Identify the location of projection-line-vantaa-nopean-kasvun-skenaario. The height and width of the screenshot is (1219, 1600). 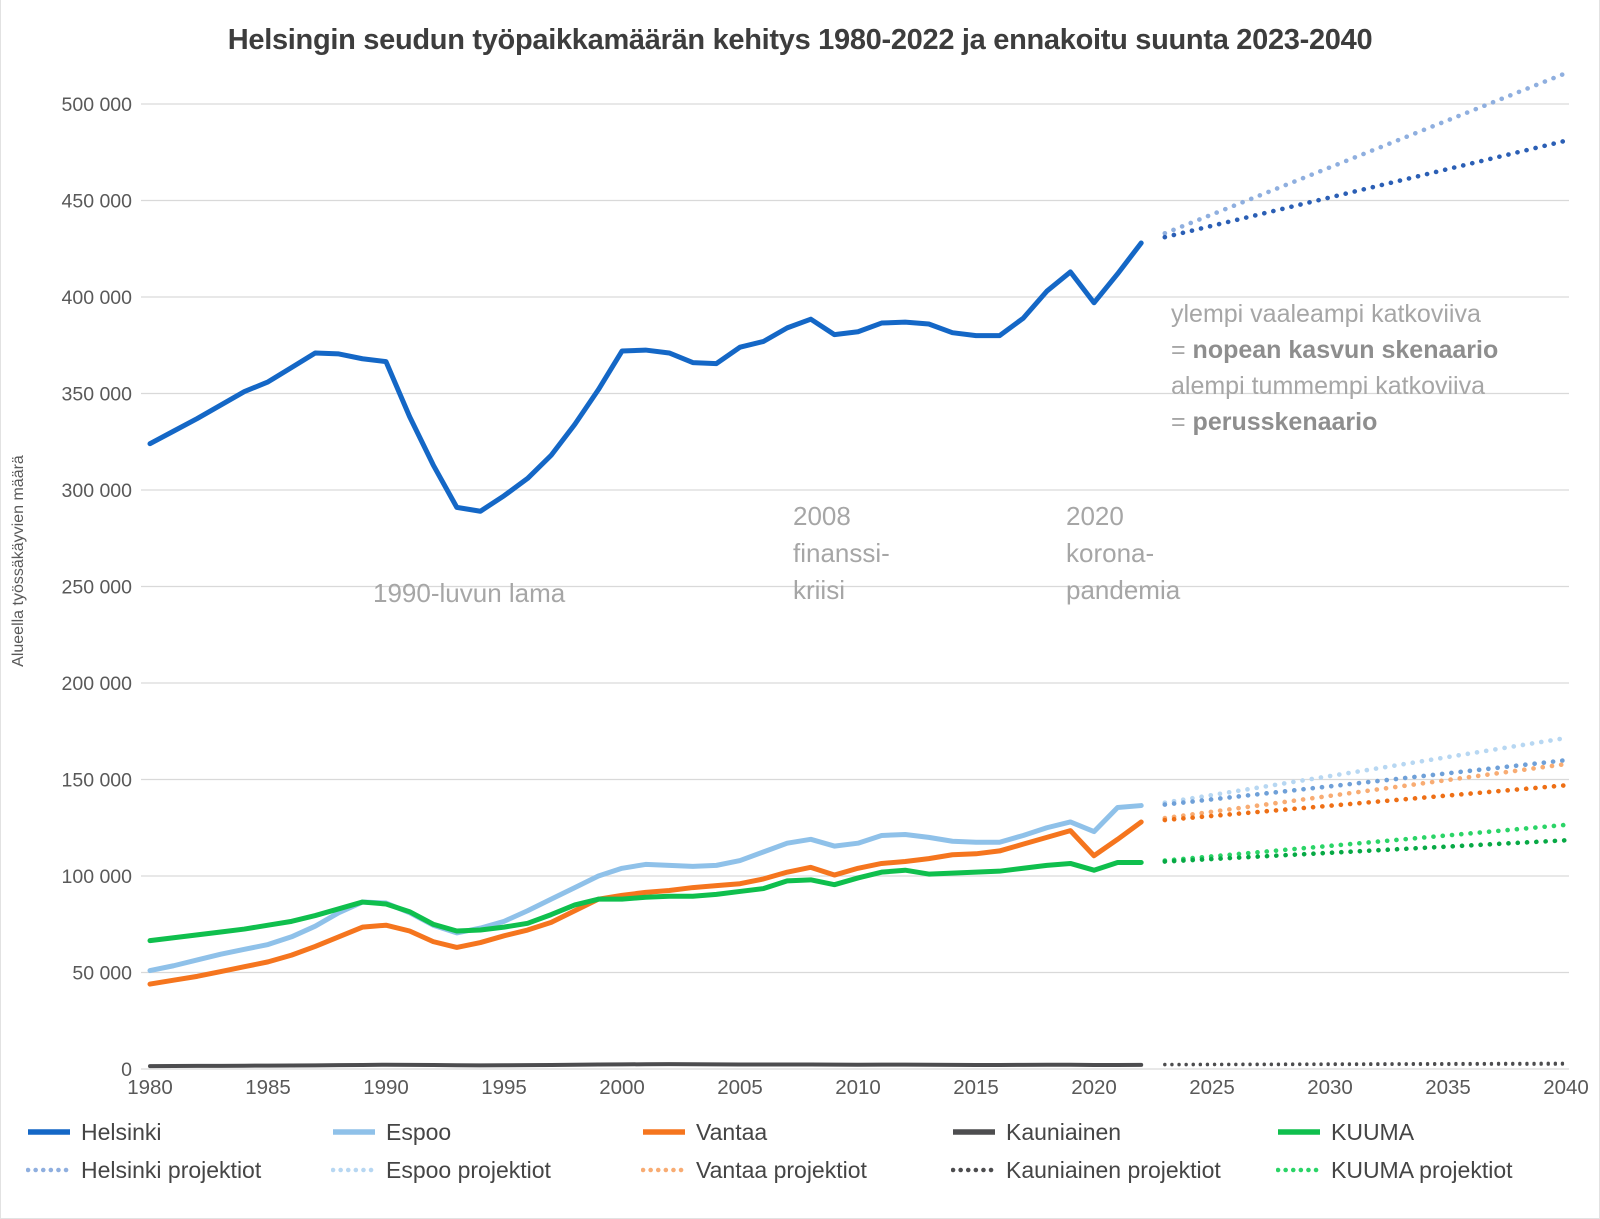
(1365, 791).